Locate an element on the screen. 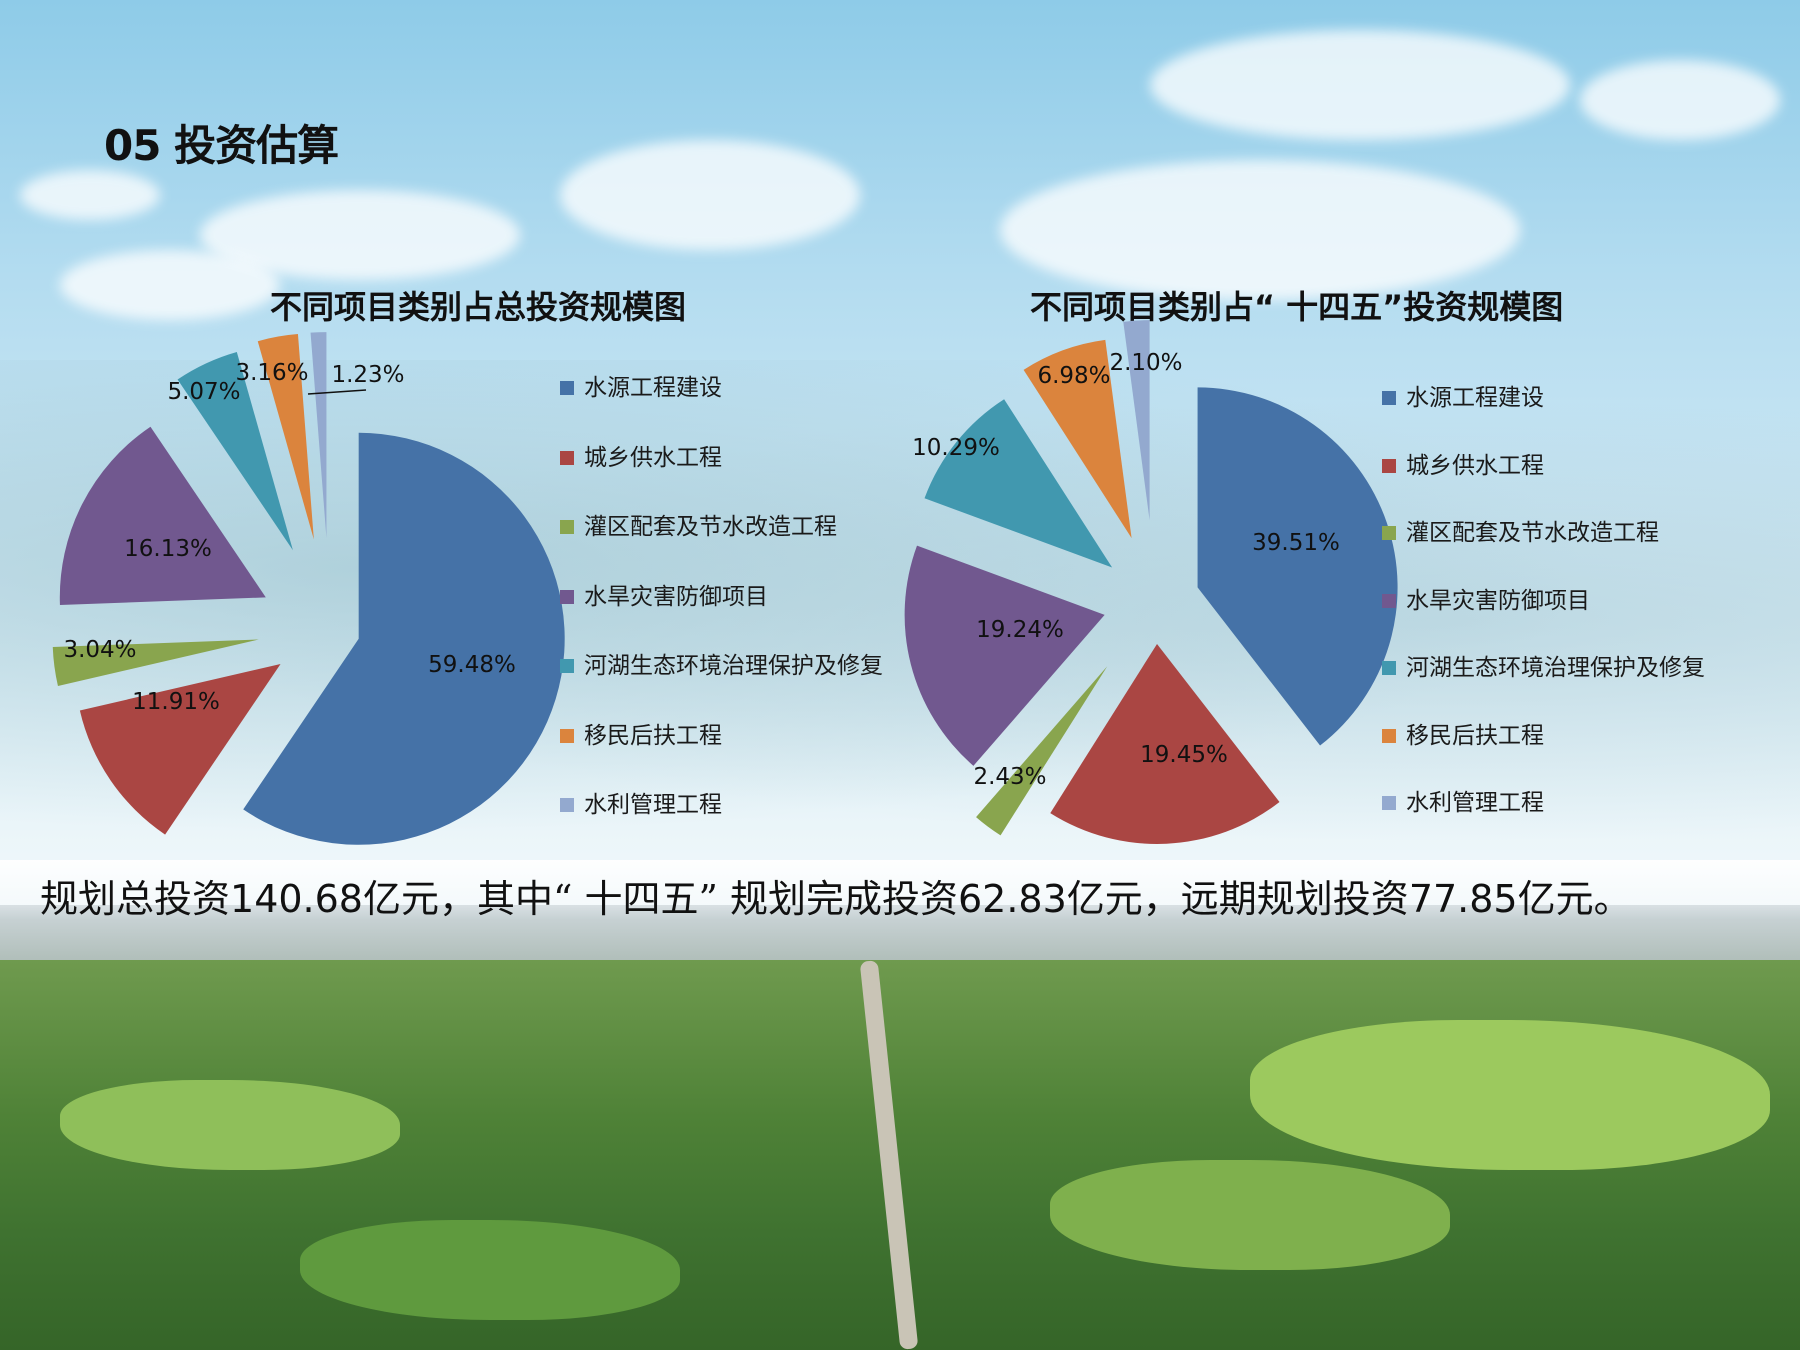  legend1-item-disaster-prevention: 水旱灾害防御项目 is located at coordinates (727, 597).